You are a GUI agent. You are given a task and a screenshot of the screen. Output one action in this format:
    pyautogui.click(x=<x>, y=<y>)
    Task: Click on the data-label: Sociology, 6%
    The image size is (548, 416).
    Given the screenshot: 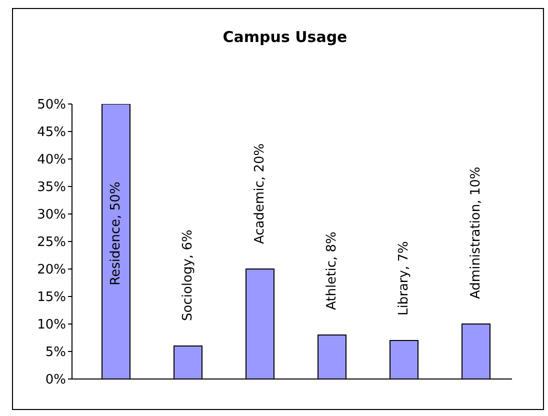 What is the action you would take?
    pyautogui.click(x=188, y=275)
    